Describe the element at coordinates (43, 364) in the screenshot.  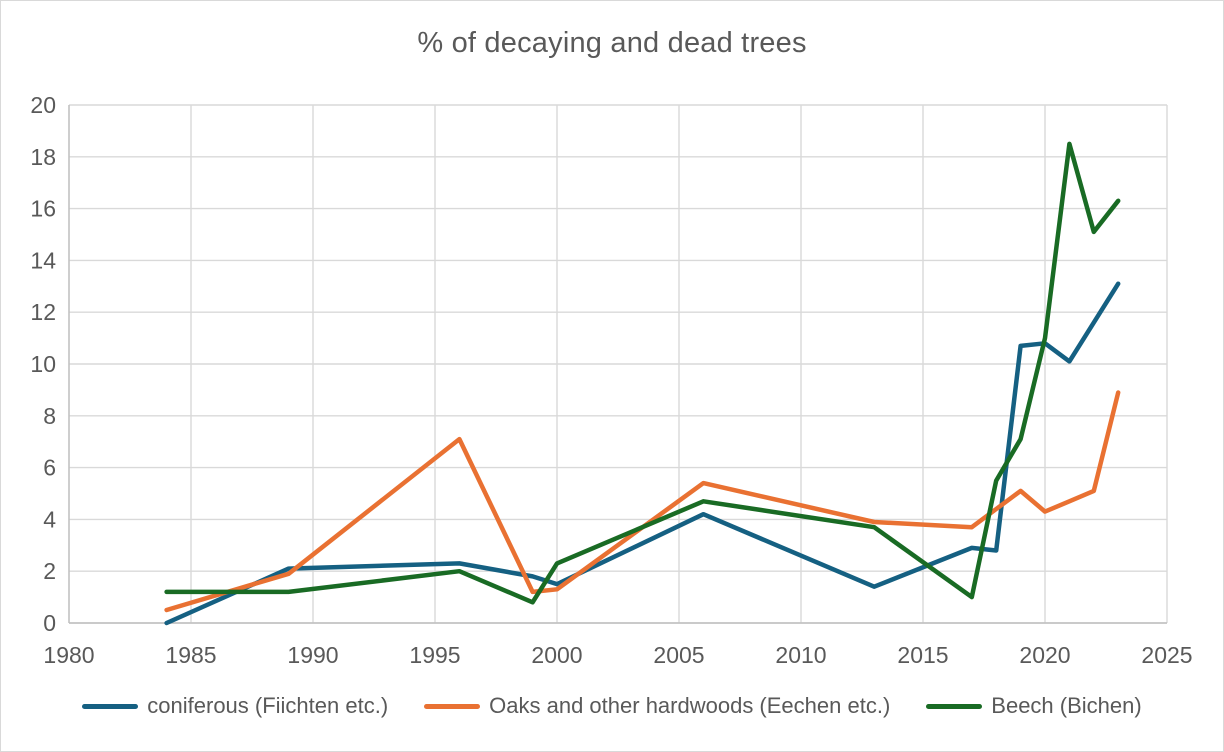
I see `y-axis-tick-label: 10` at that location.